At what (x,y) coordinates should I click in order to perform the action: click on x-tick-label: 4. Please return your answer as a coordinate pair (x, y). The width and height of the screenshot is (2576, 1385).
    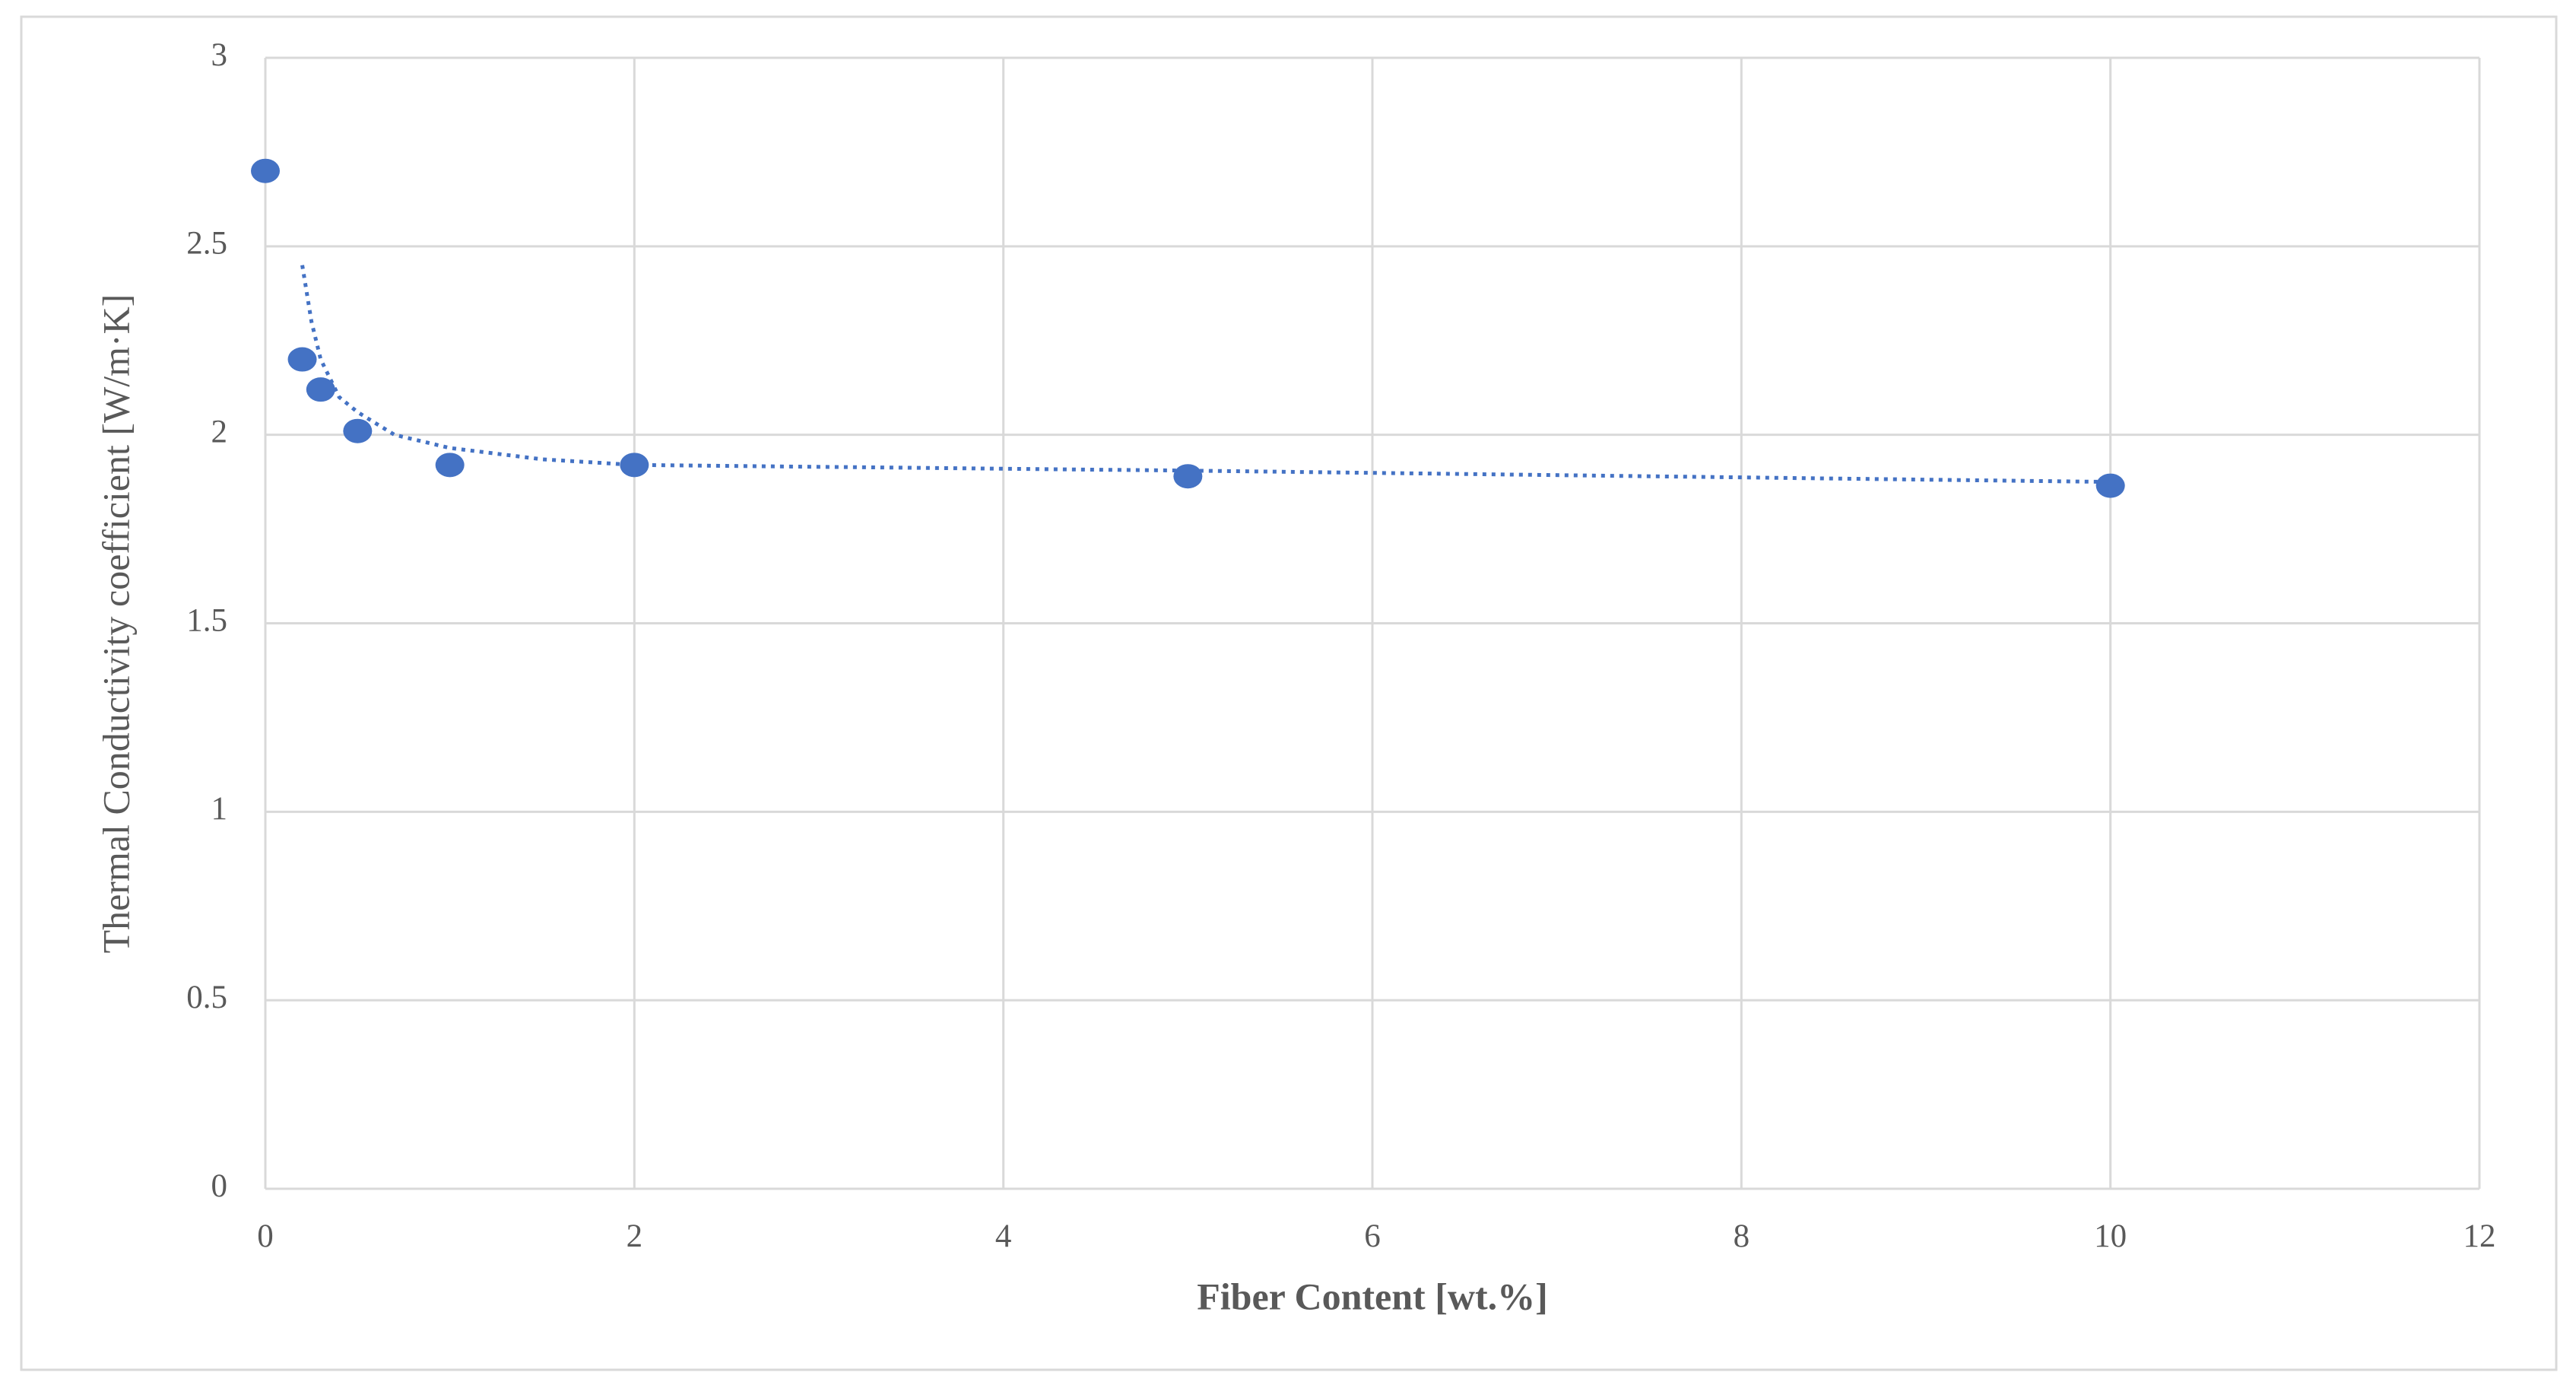
    Looking at the image, I should click on (1003, 1236).